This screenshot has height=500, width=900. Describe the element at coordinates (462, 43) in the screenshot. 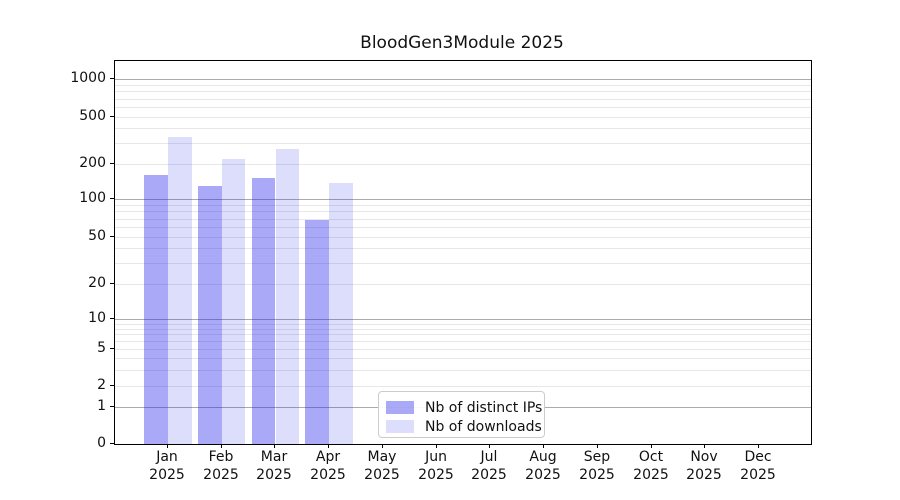

I see `chart-title: BloodGen3Module 2025` at that location.